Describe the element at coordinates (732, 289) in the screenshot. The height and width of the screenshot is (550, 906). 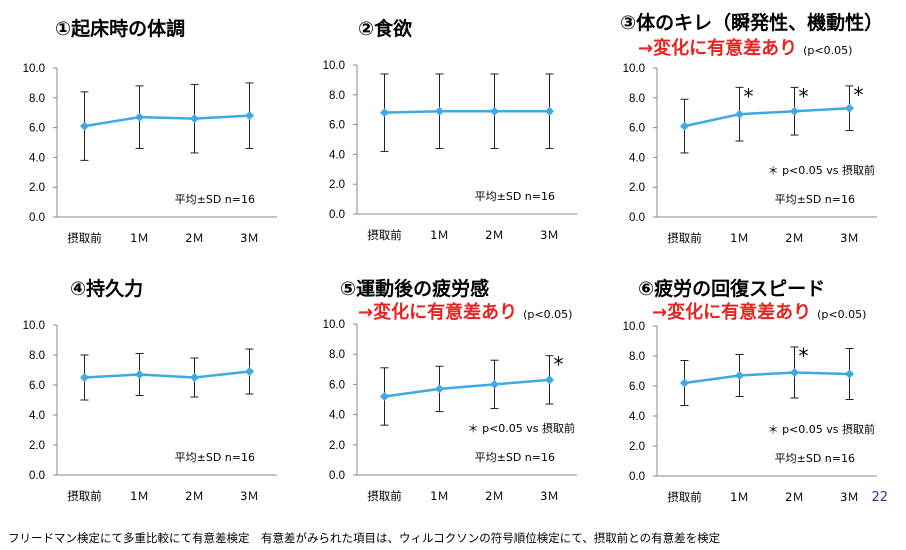
I see `chart-title: ⑥疲労の回復スピード` at that location.